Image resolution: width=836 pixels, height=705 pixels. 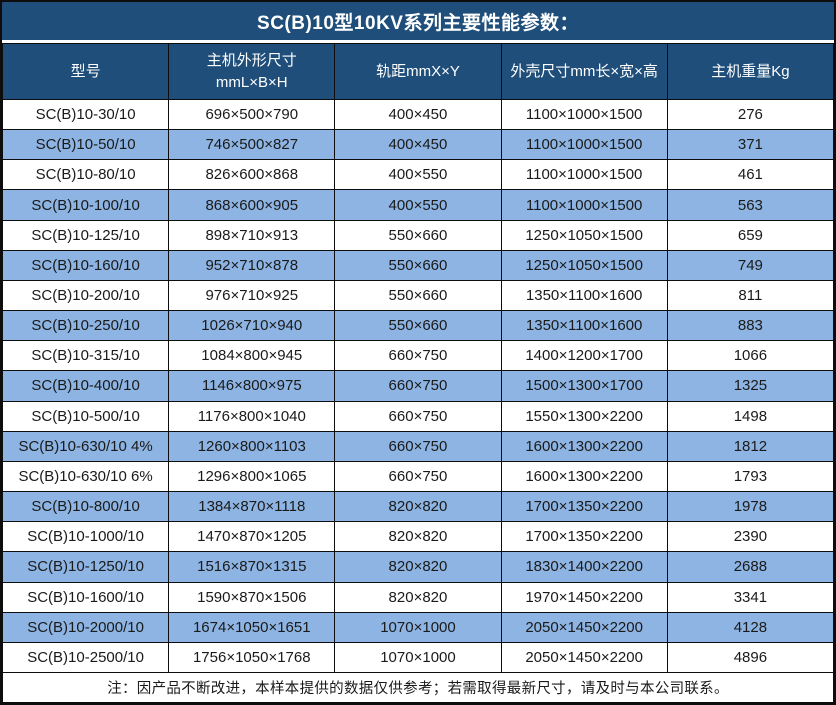 What do you see at coordinates (418, 22) in the screenshot?
I see `page-title: SC(B)10型10KV系列主要性能参数：` at bounding box center [418, 22].